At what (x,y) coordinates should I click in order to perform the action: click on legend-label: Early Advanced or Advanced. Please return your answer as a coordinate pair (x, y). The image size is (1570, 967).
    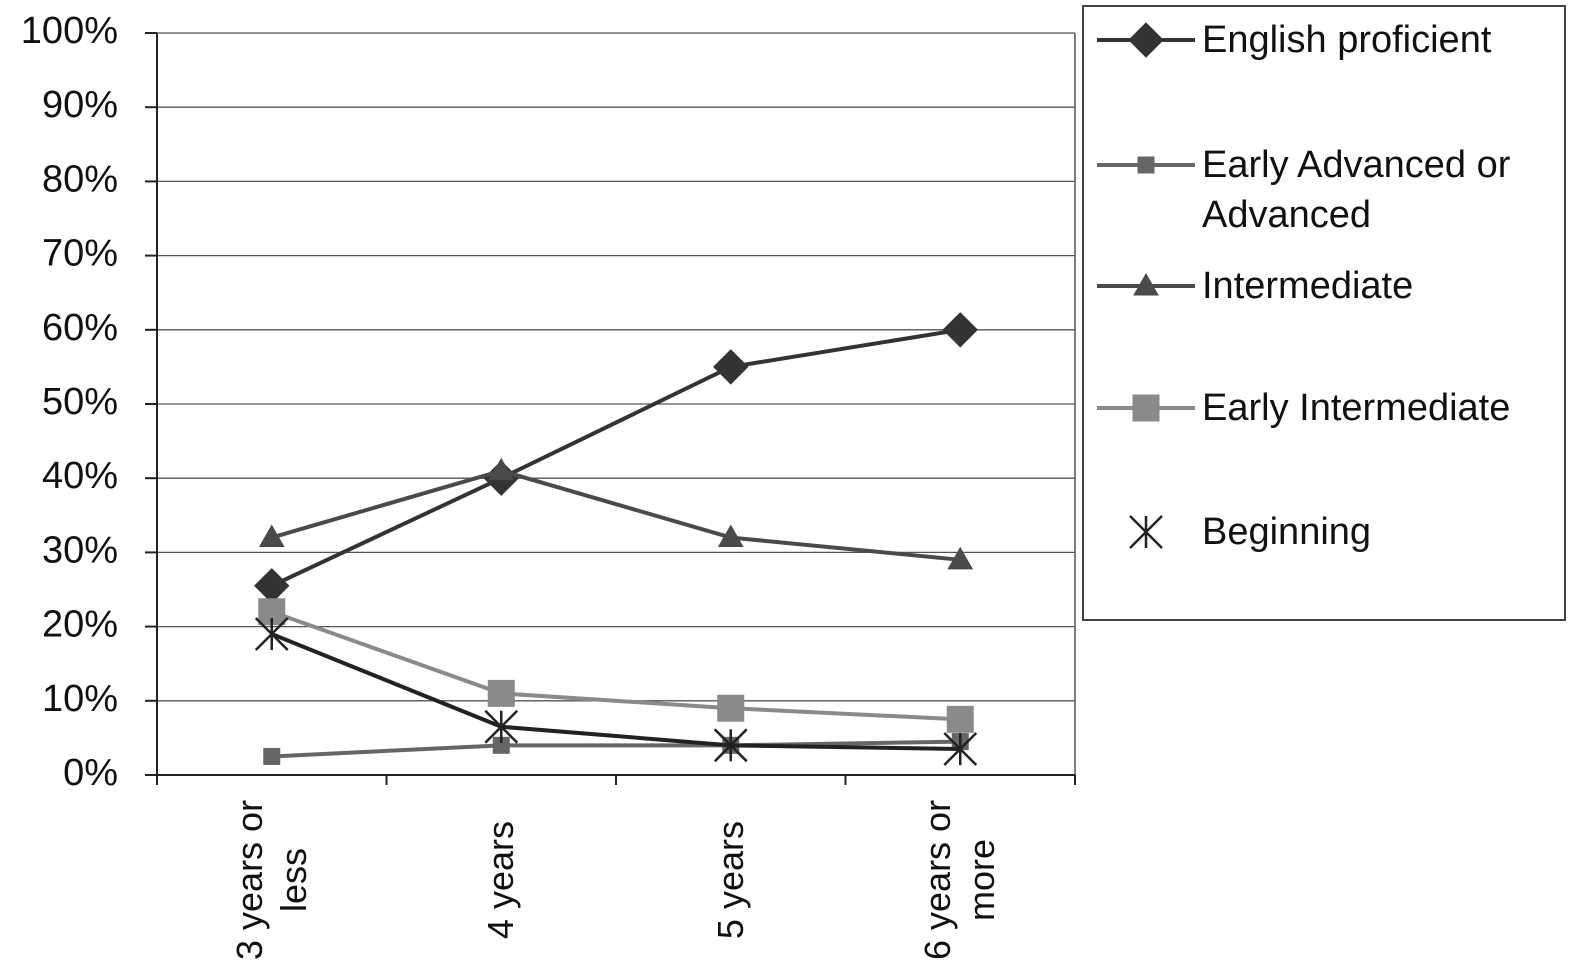
    Looking at the image, I should click on (1356, 190).